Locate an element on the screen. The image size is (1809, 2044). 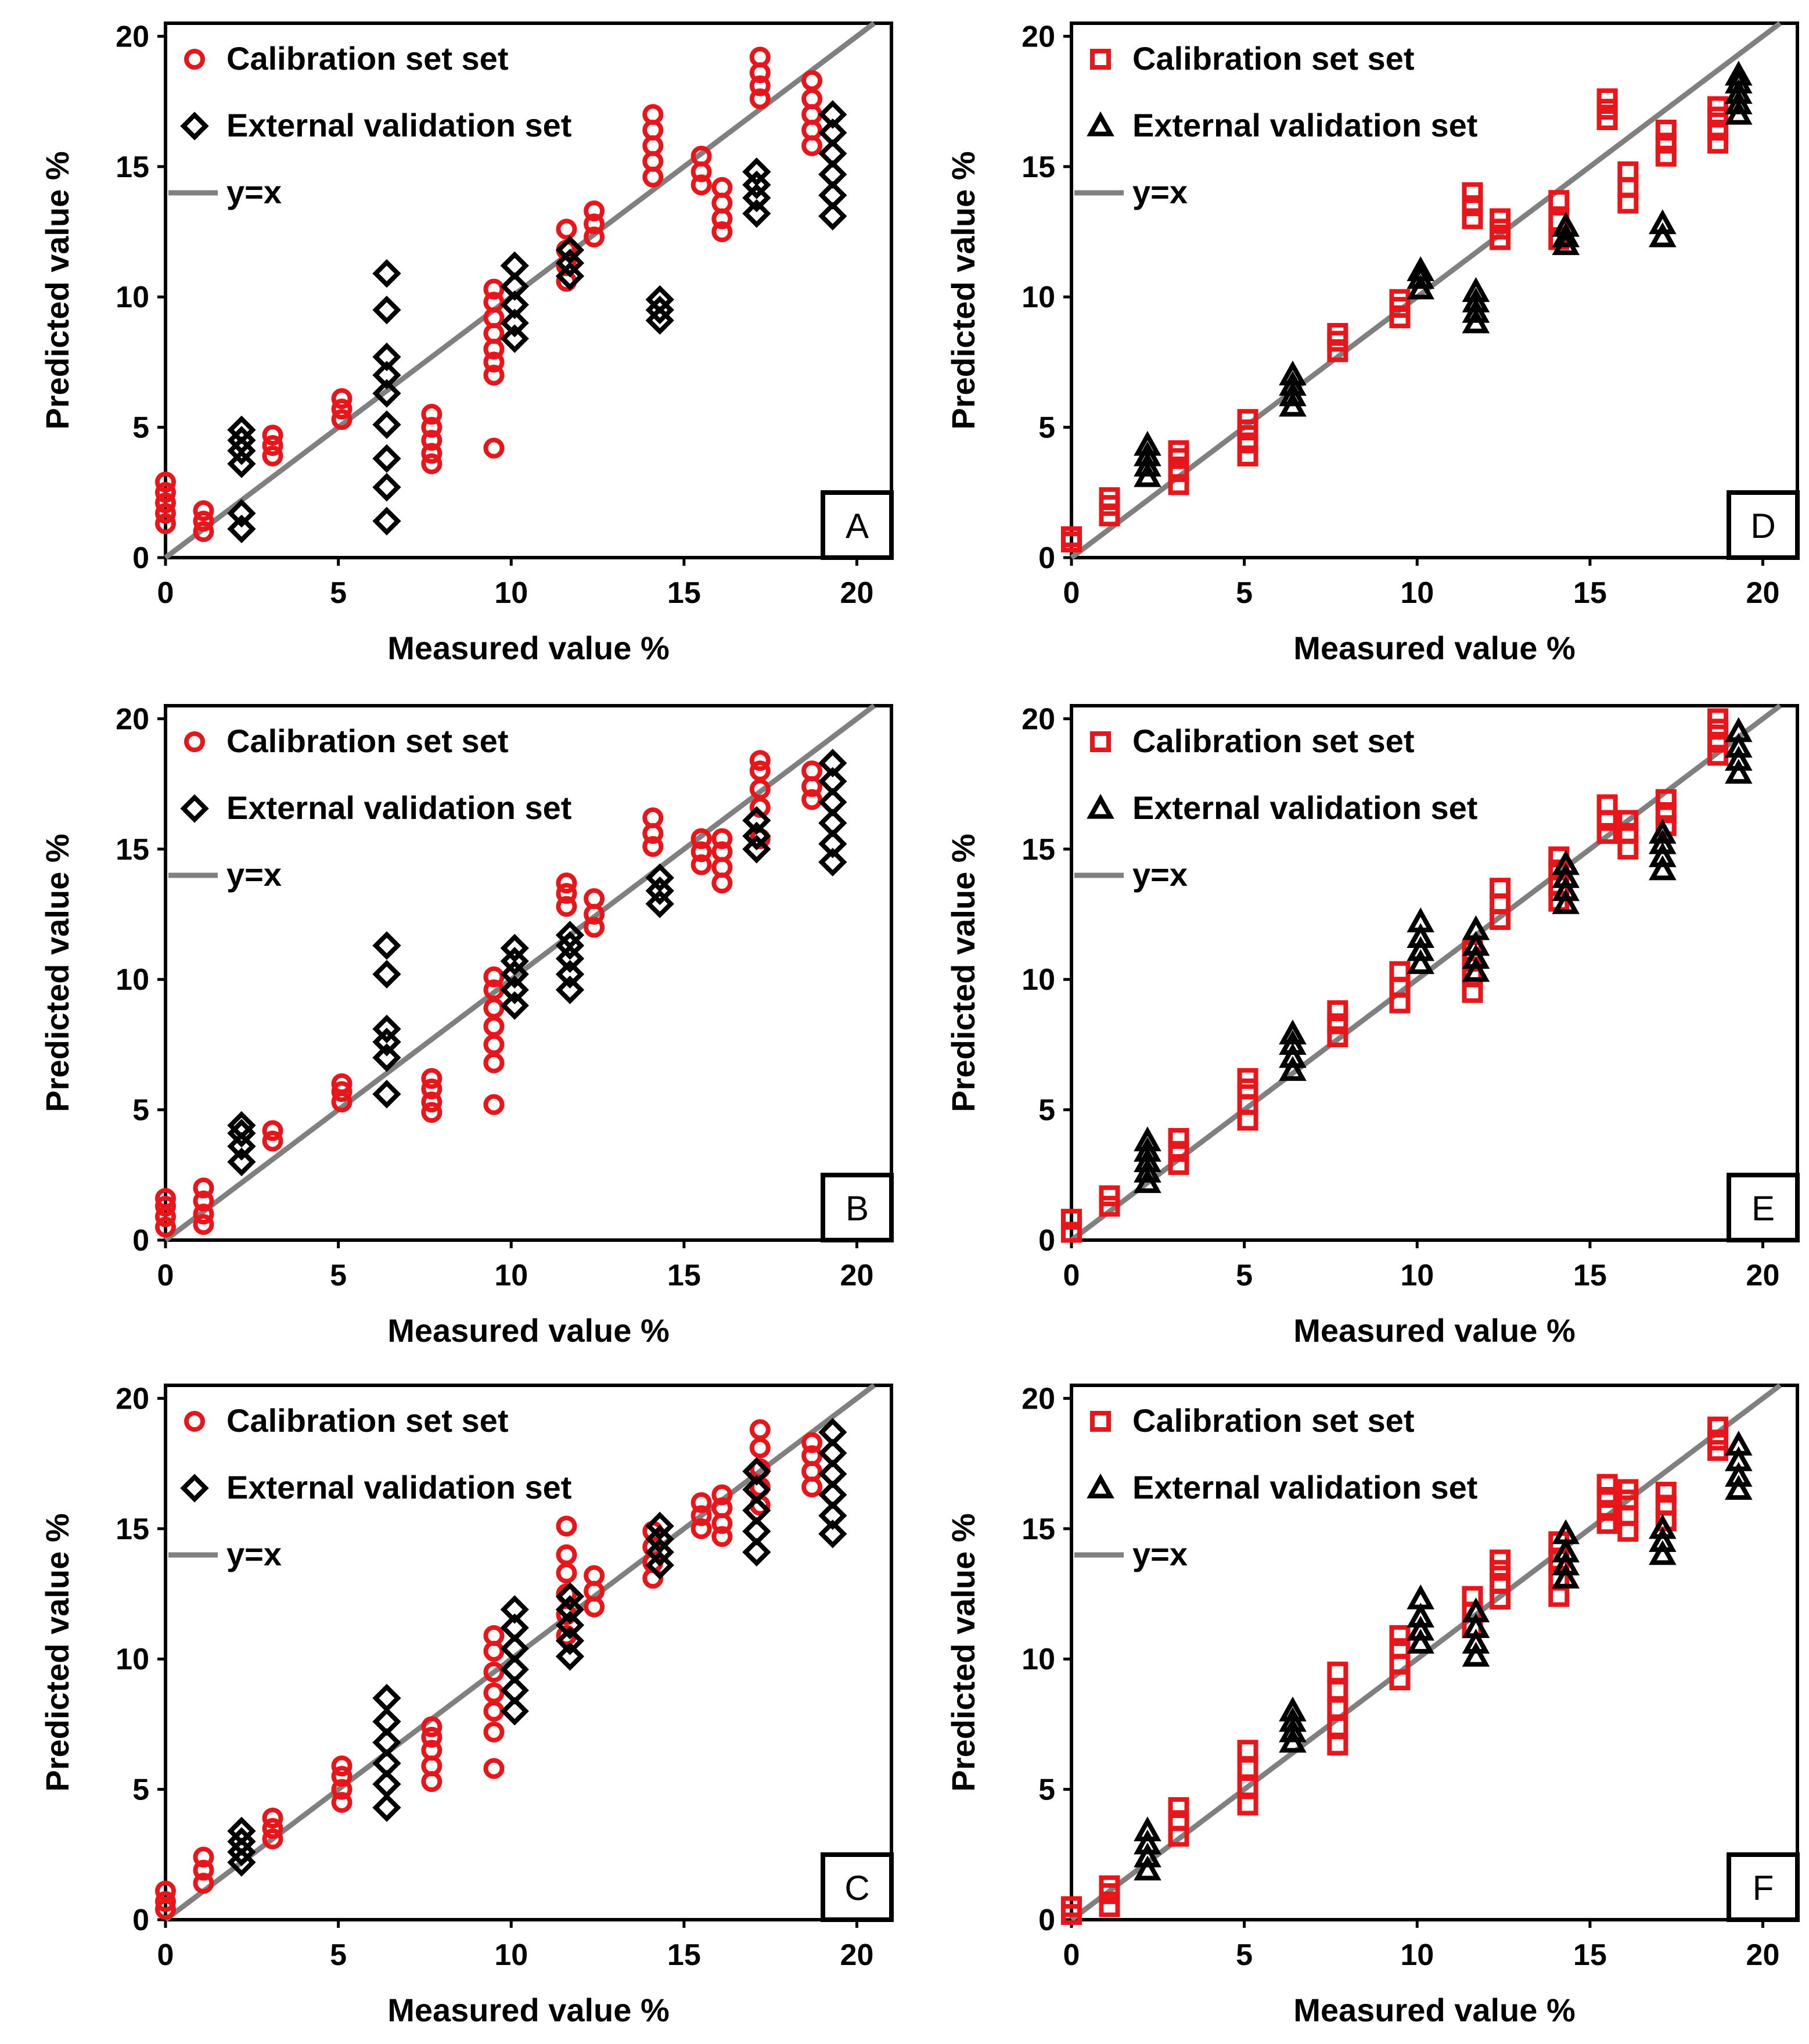
legend-calibration-marker is located at coordinates (194, 59).